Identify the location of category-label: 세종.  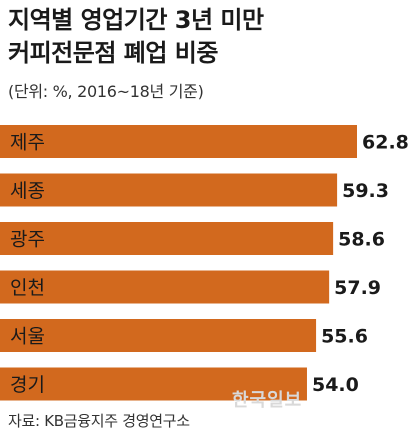
(27, 191).